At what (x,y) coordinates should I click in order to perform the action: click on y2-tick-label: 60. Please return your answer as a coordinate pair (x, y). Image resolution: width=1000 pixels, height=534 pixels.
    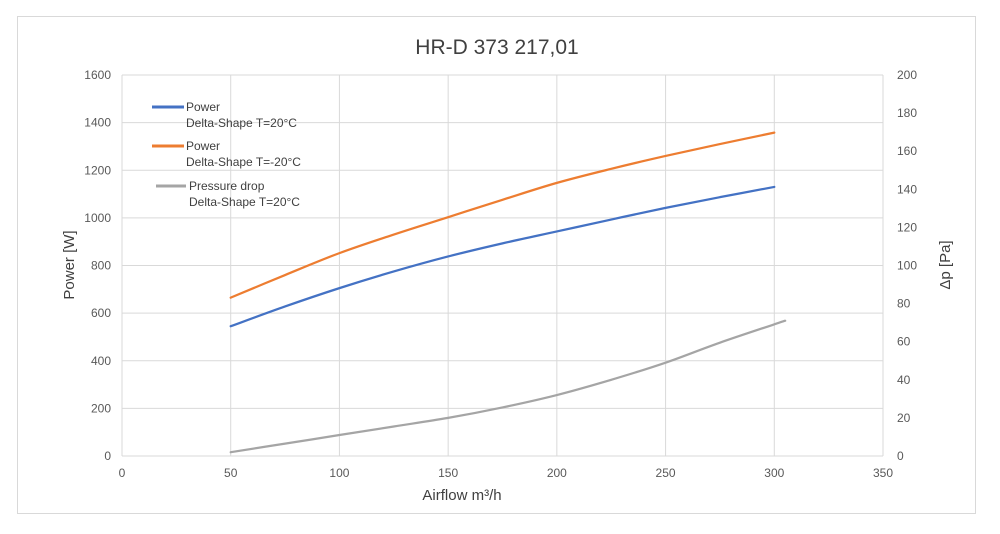
    Looking at the image, I should click on (904, 342).